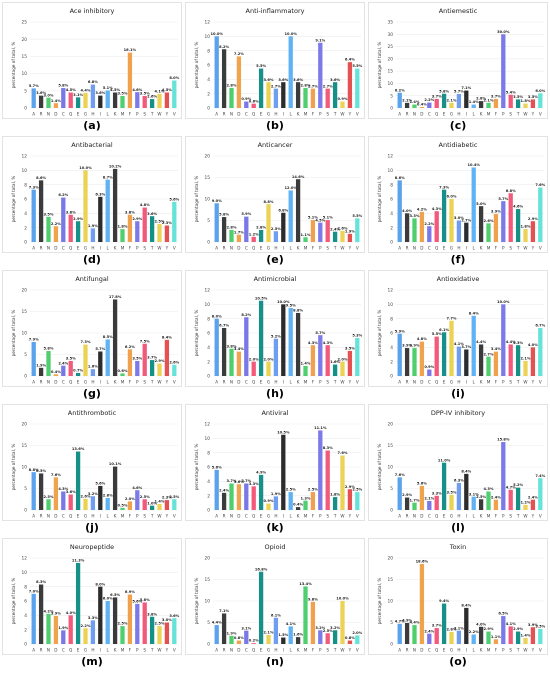  What do you see at coordinates (115, 337) in the screenshot?
I see `bar-K` at bounding box center [115, 337].